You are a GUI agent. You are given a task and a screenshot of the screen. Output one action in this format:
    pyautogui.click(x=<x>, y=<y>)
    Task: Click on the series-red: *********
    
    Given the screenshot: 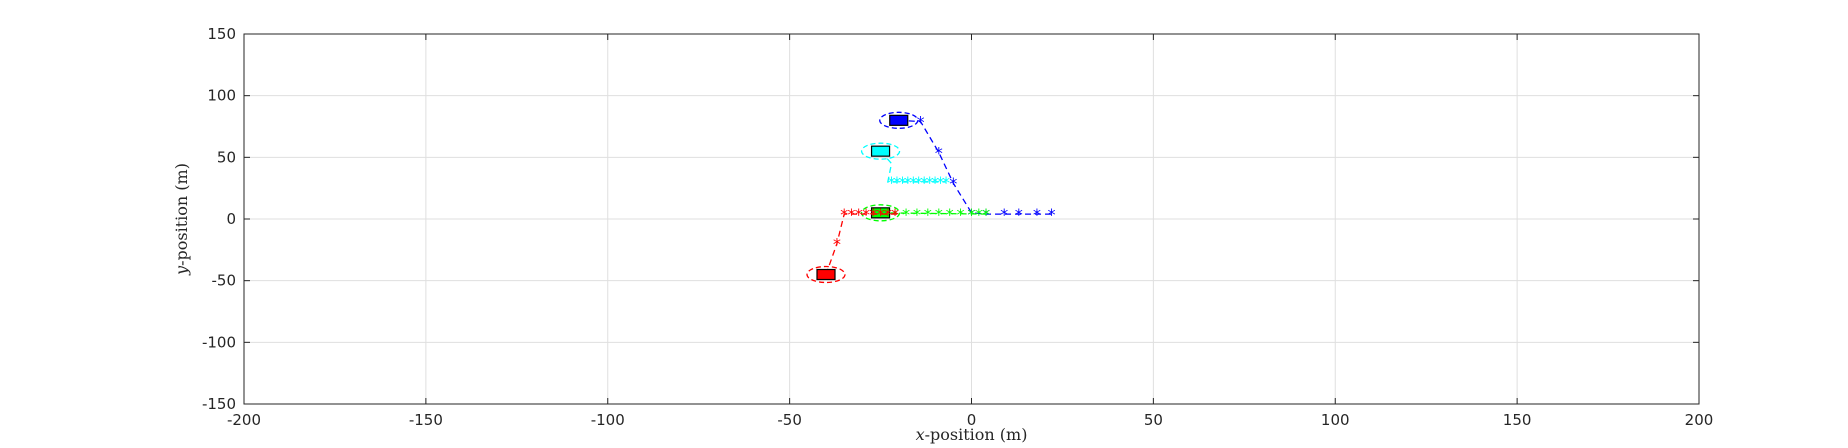 What is the action you would take?
    pyautogui.click(x=853, y=244)
    